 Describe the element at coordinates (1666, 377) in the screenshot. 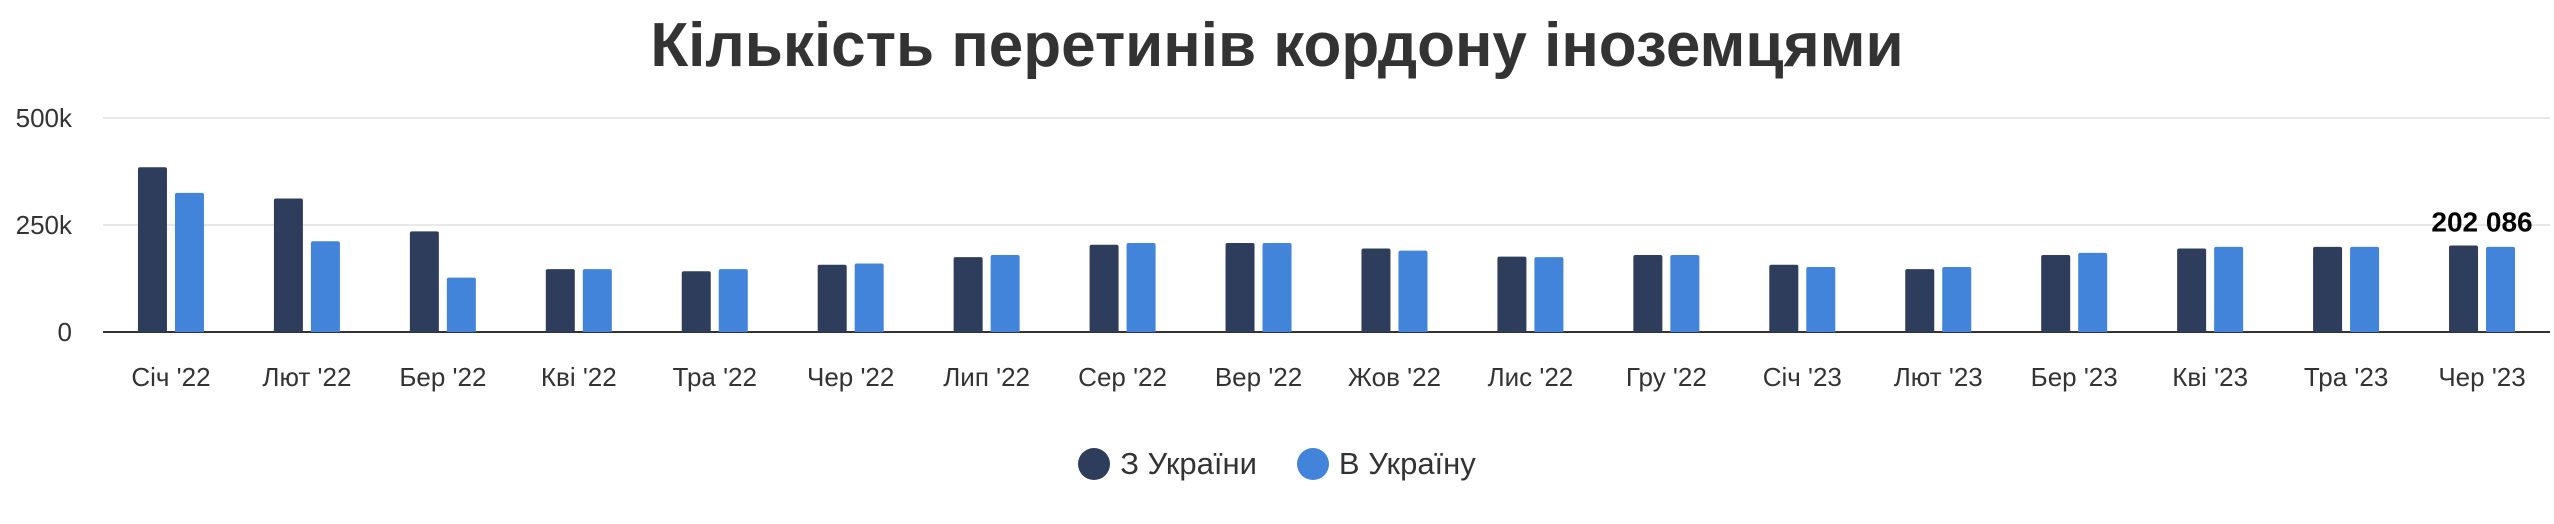

I see `x-tick-label: Гру '22` at that location.